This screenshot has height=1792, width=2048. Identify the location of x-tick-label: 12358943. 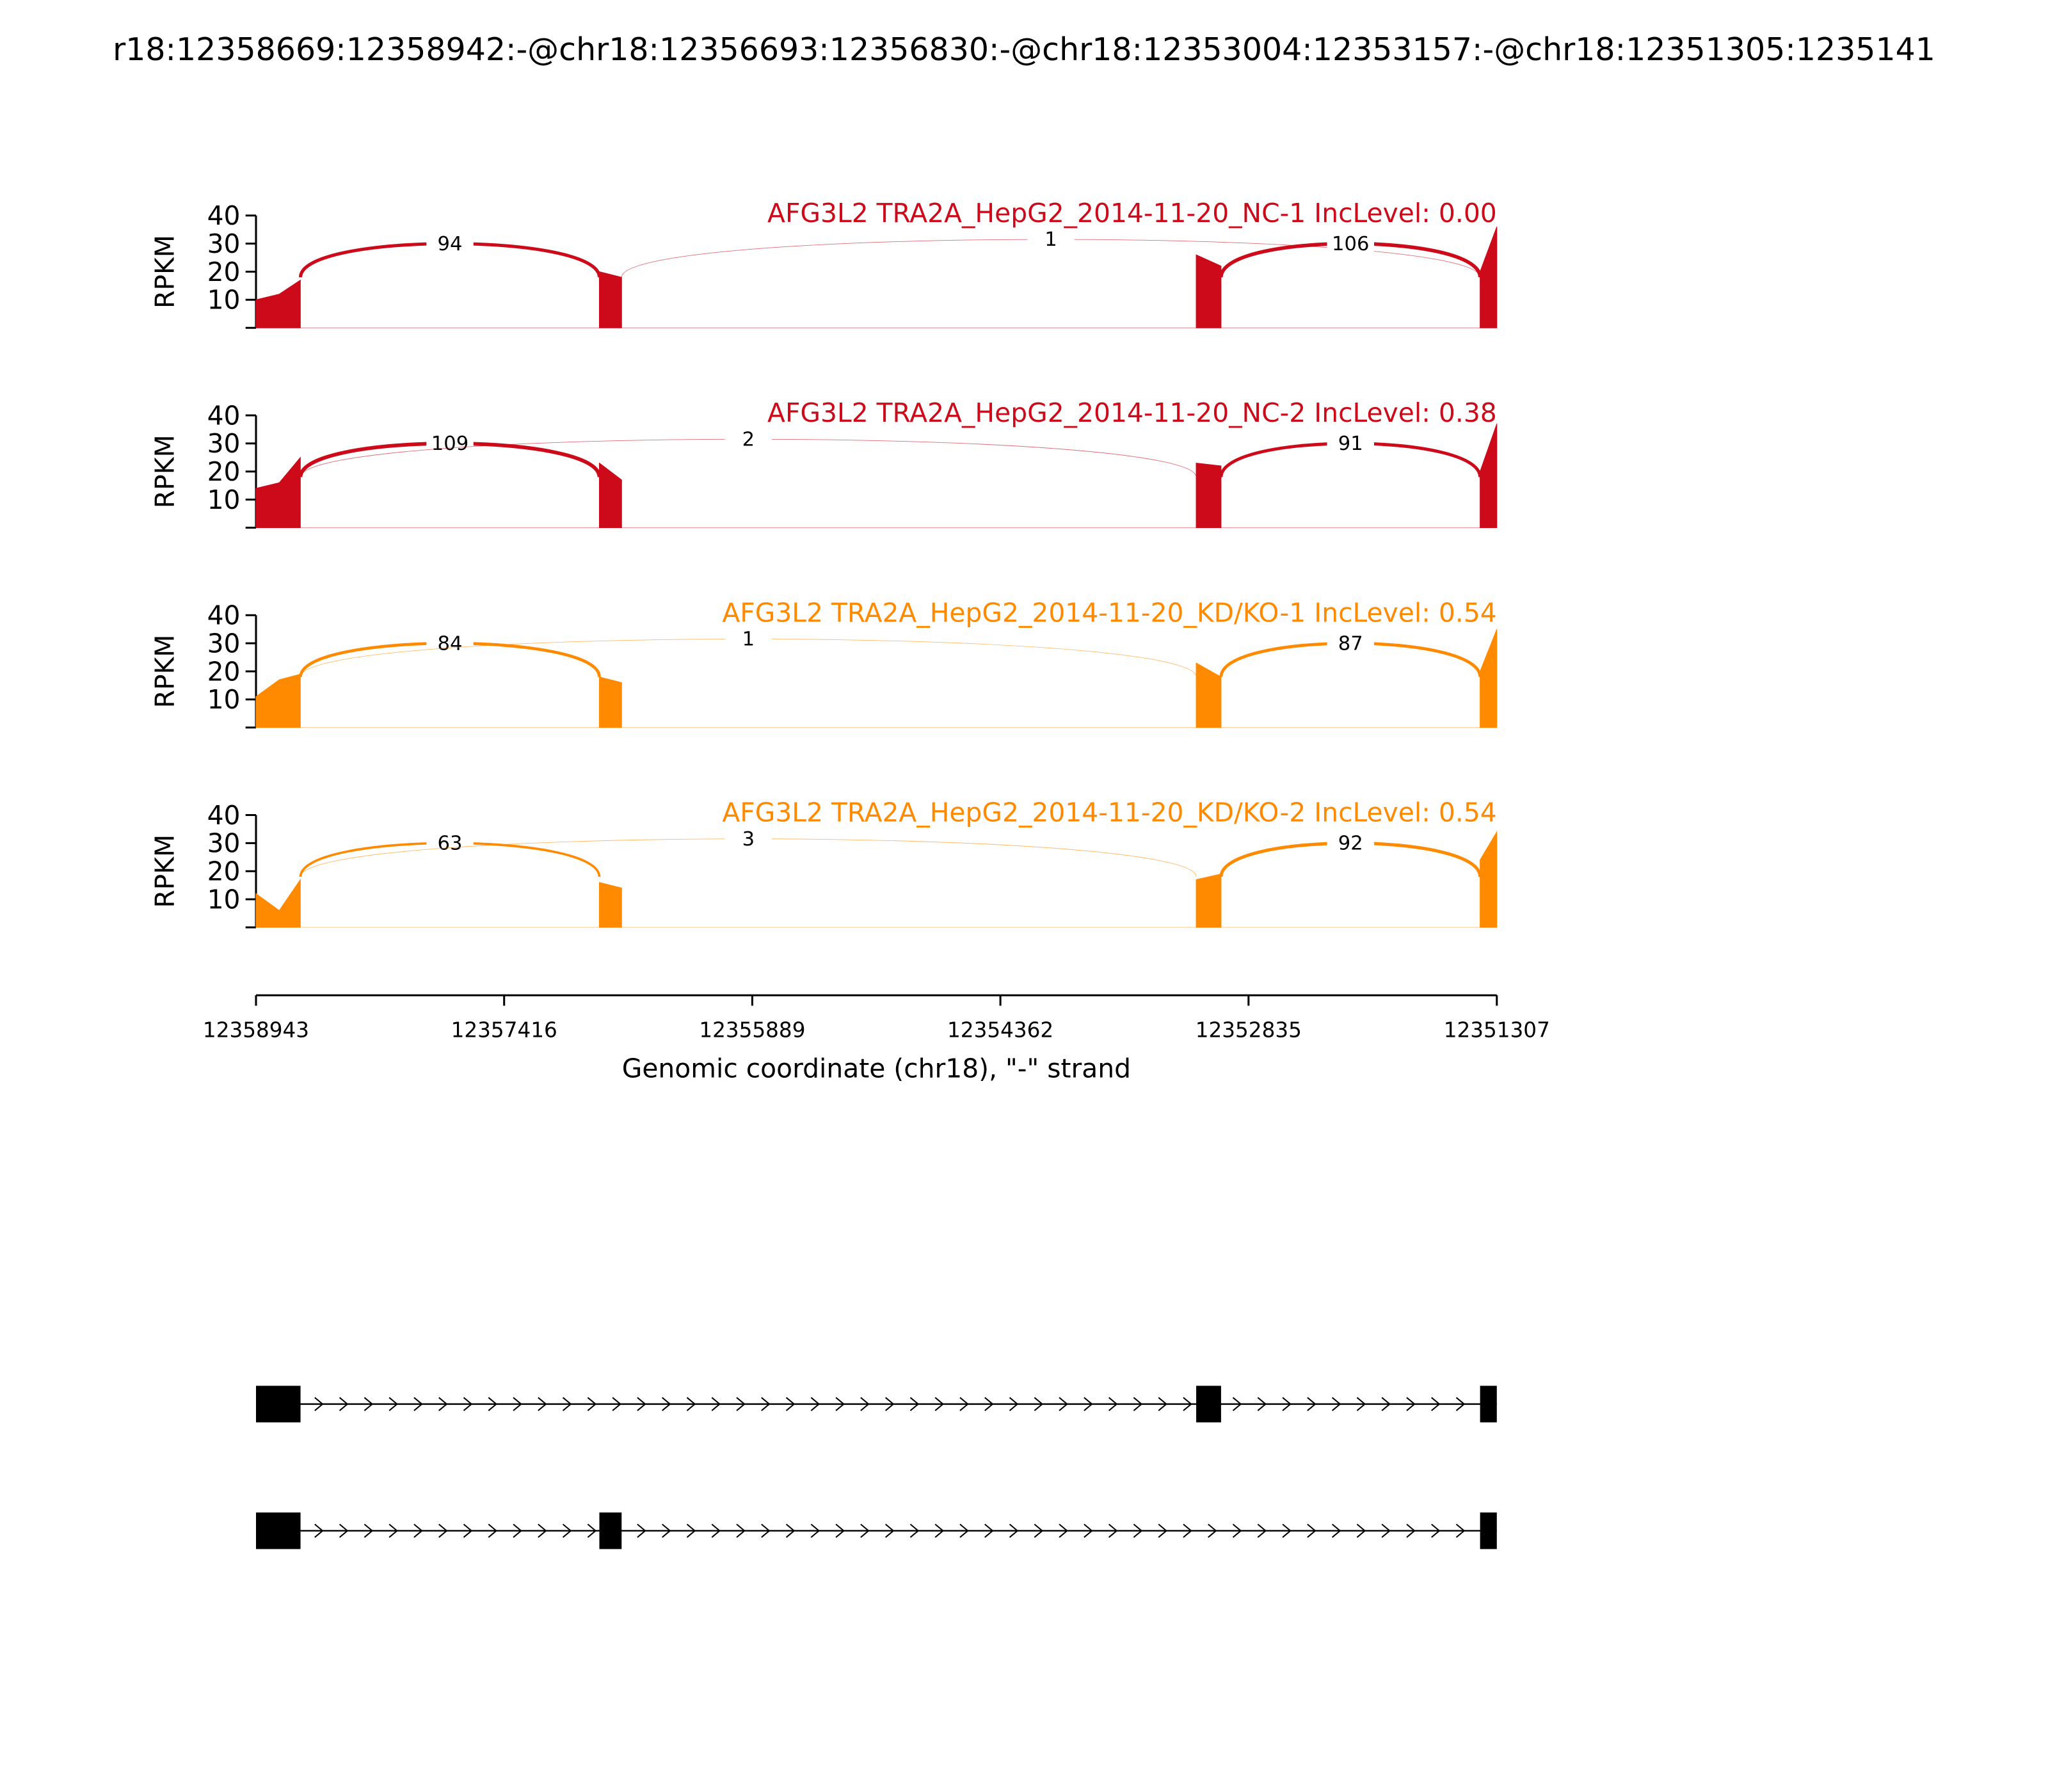
(256, 1030).